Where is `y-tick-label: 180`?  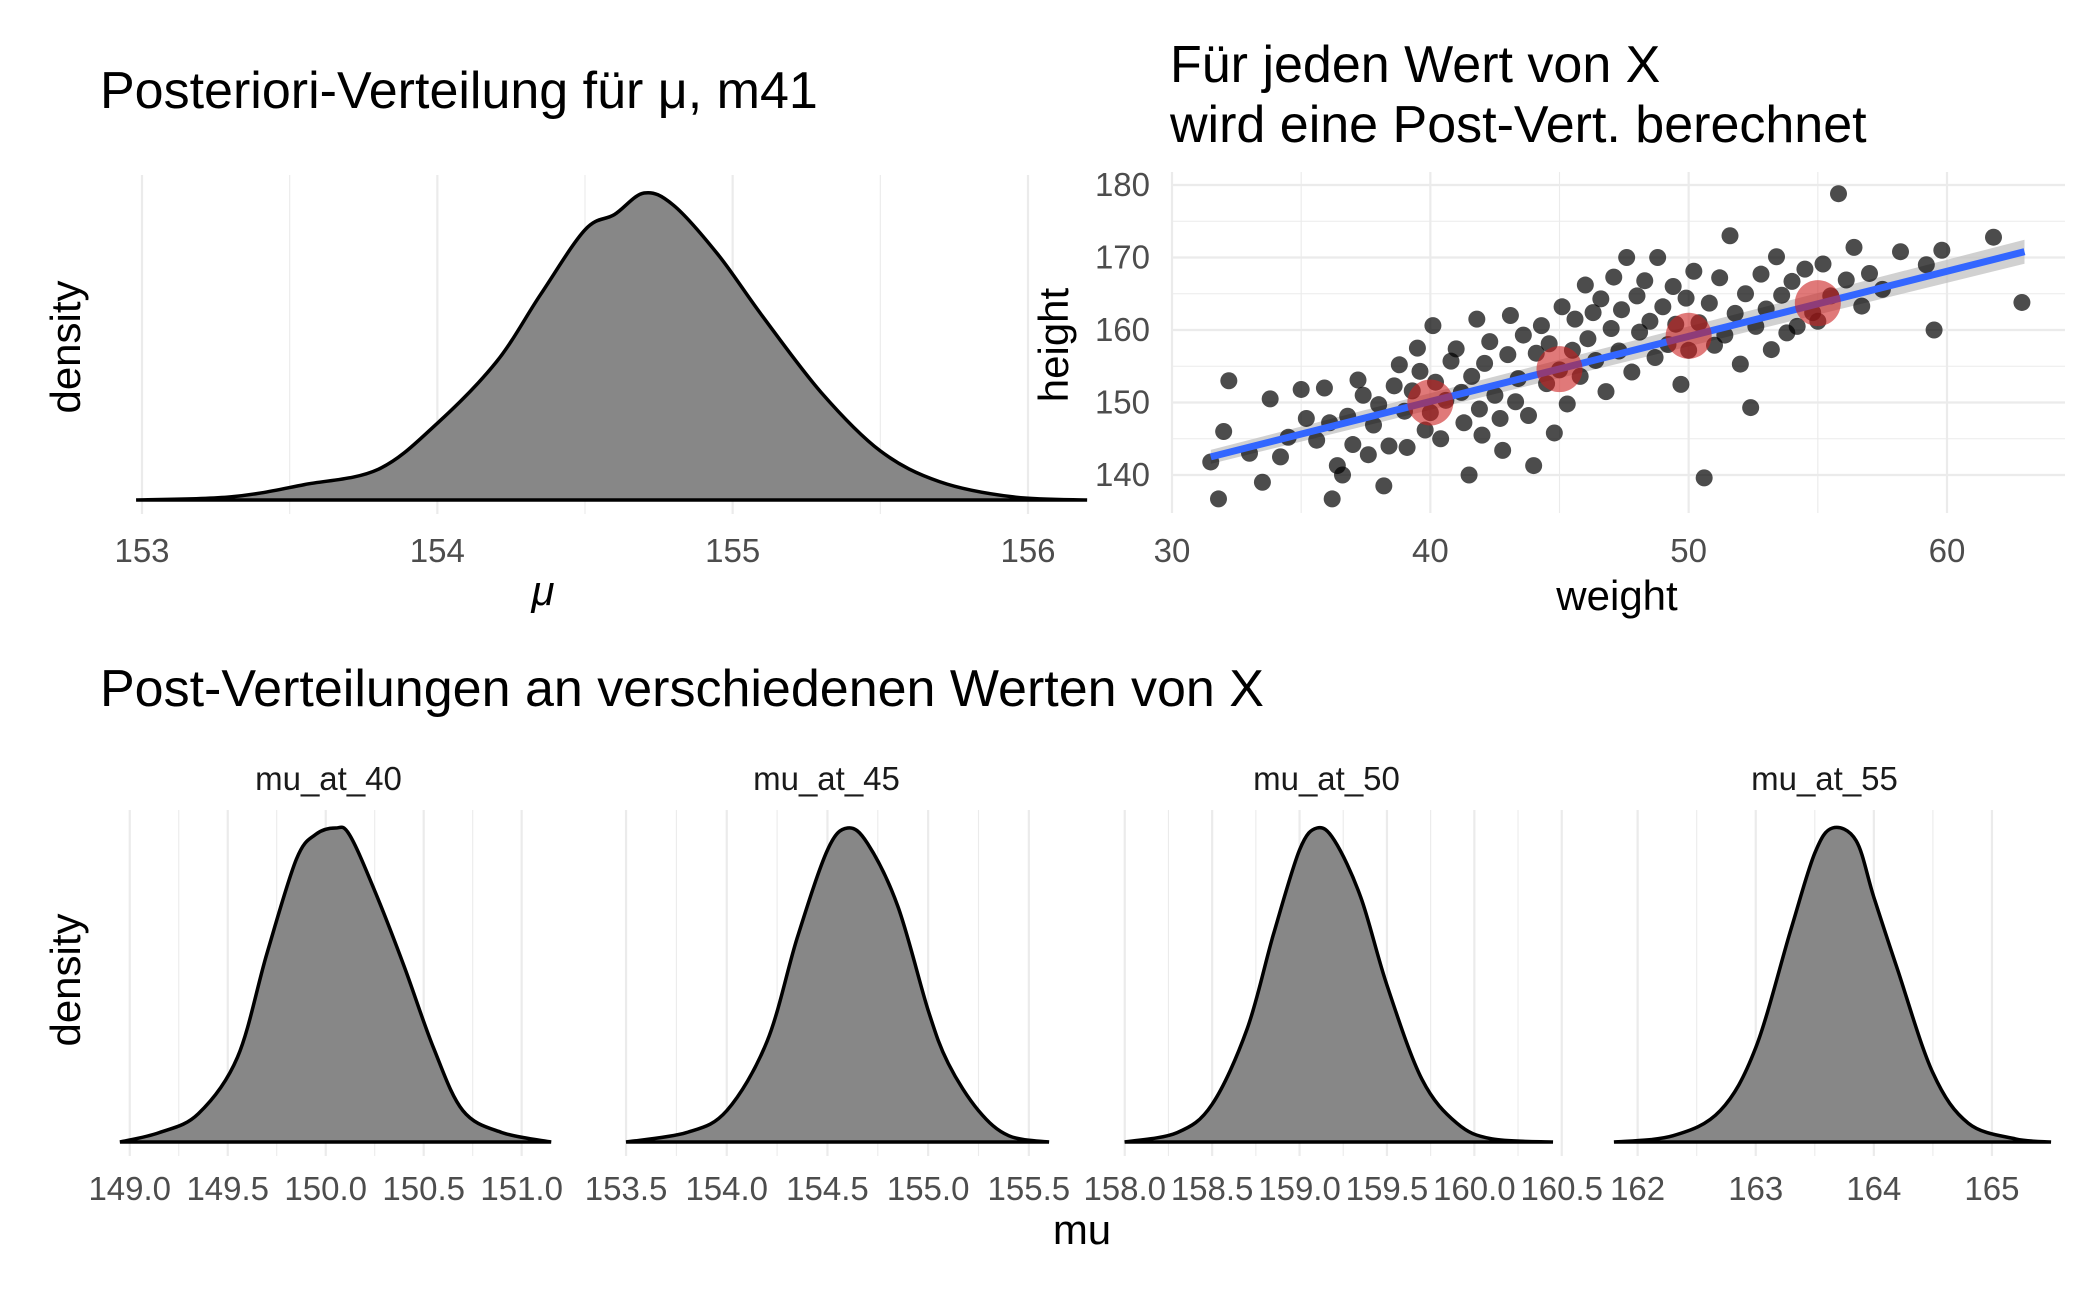 y-tick-label: 180 is located at coordinates (1122, 184).